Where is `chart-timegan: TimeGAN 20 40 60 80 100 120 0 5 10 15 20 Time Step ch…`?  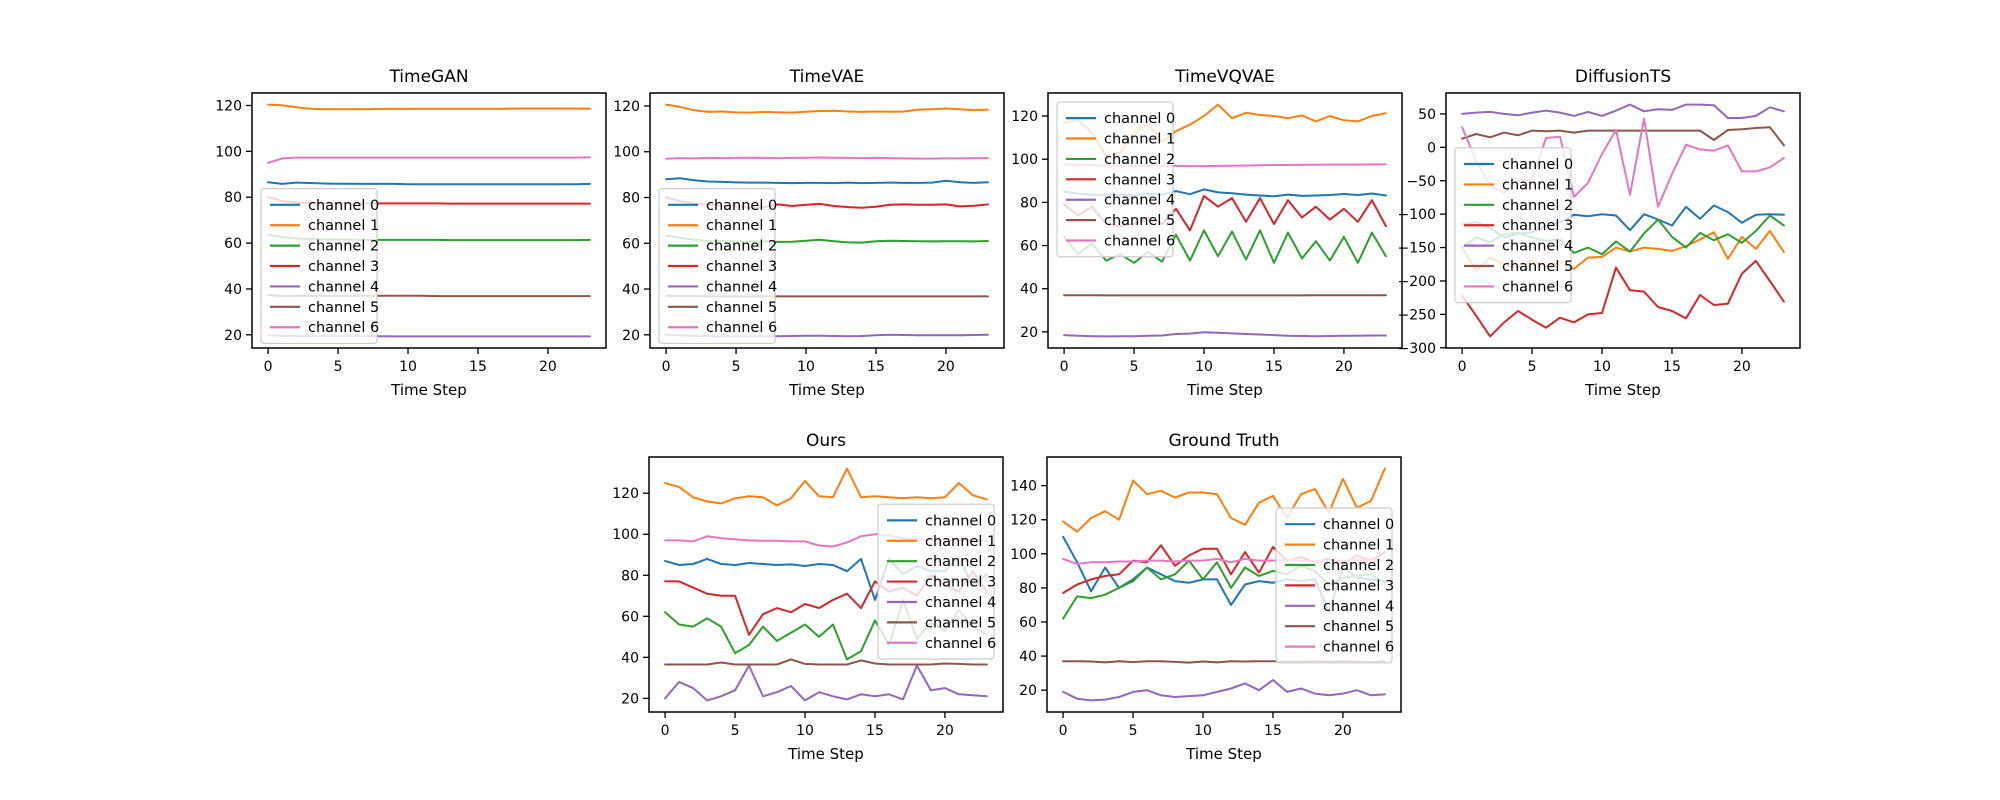
chart-timegan: TimeGAN 20 40 60 80 100 120 0 5 10 15 20 Time Step ch… is located at coordinates (411, 233).